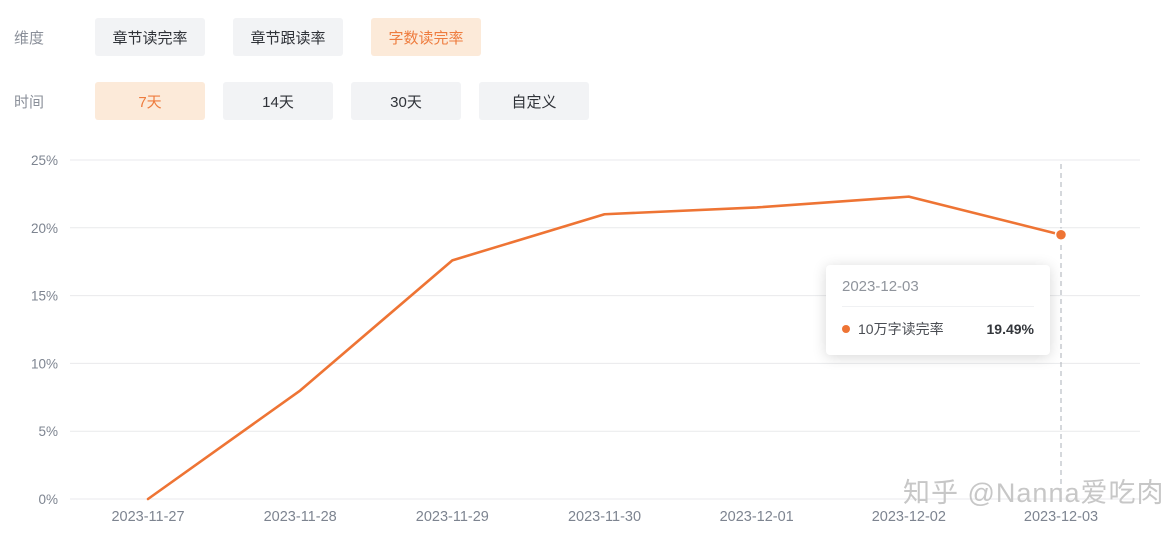  Describe the element at coordinates (150, 101) in the screenshot. I see `time-option-7-days: 7天` at that location.